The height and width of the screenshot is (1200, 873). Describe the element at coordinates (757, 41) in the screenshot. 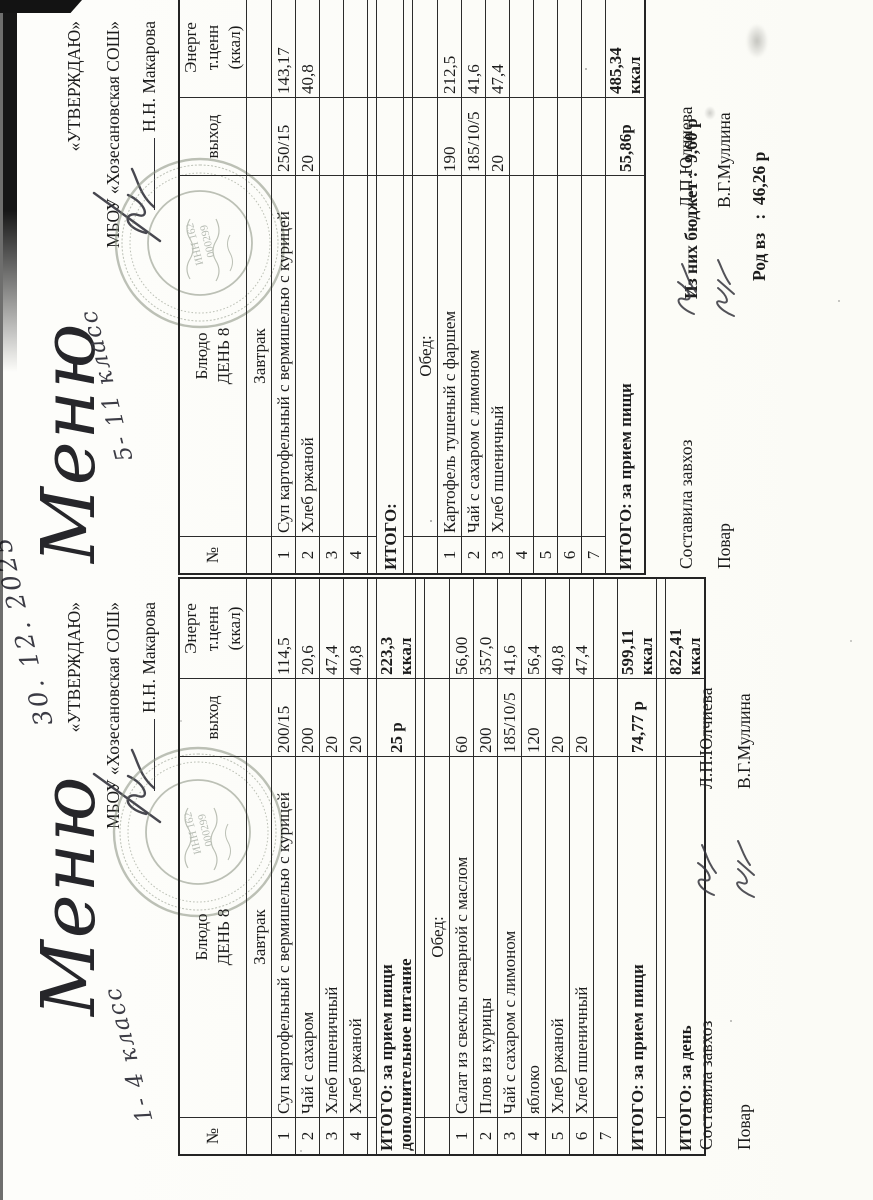

I see `scan-smudge` at that location.